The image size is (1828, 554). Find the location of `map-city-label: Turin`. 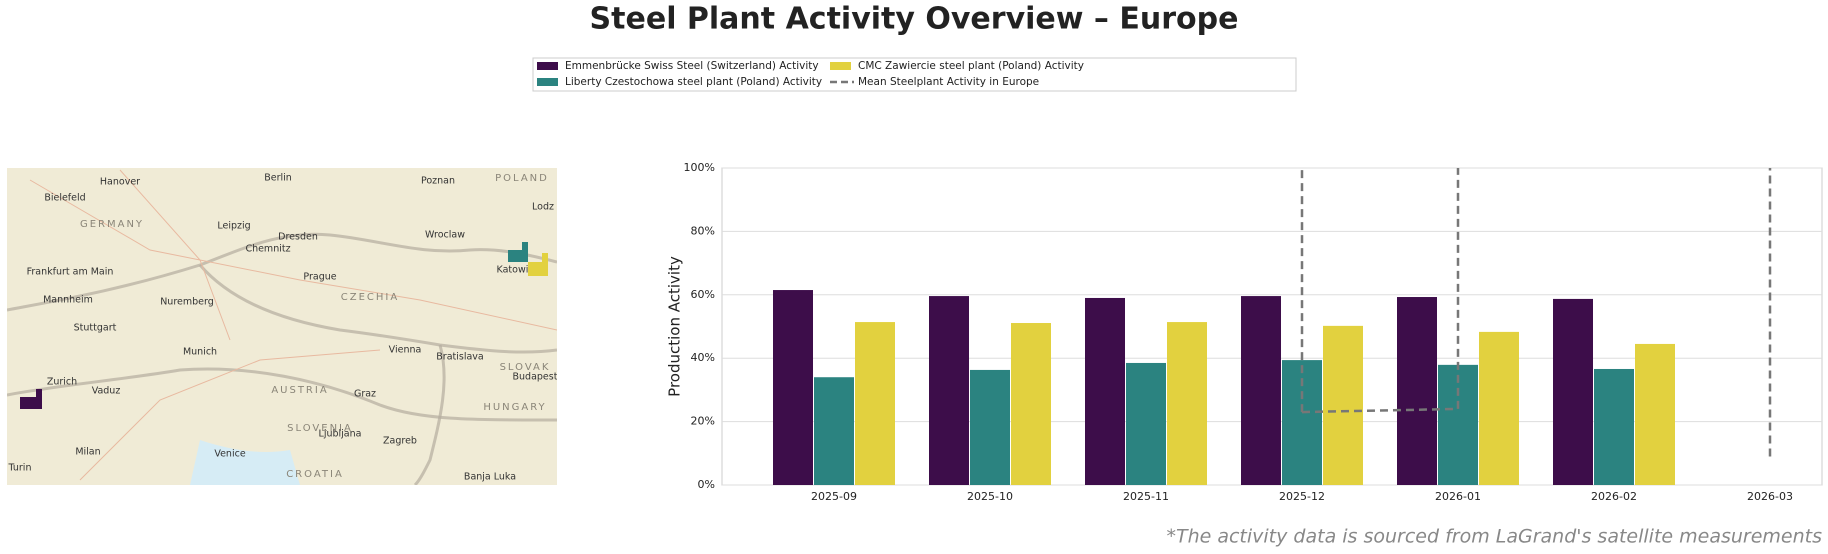

map-city-label: Turin is located at coordinates (20, 468).